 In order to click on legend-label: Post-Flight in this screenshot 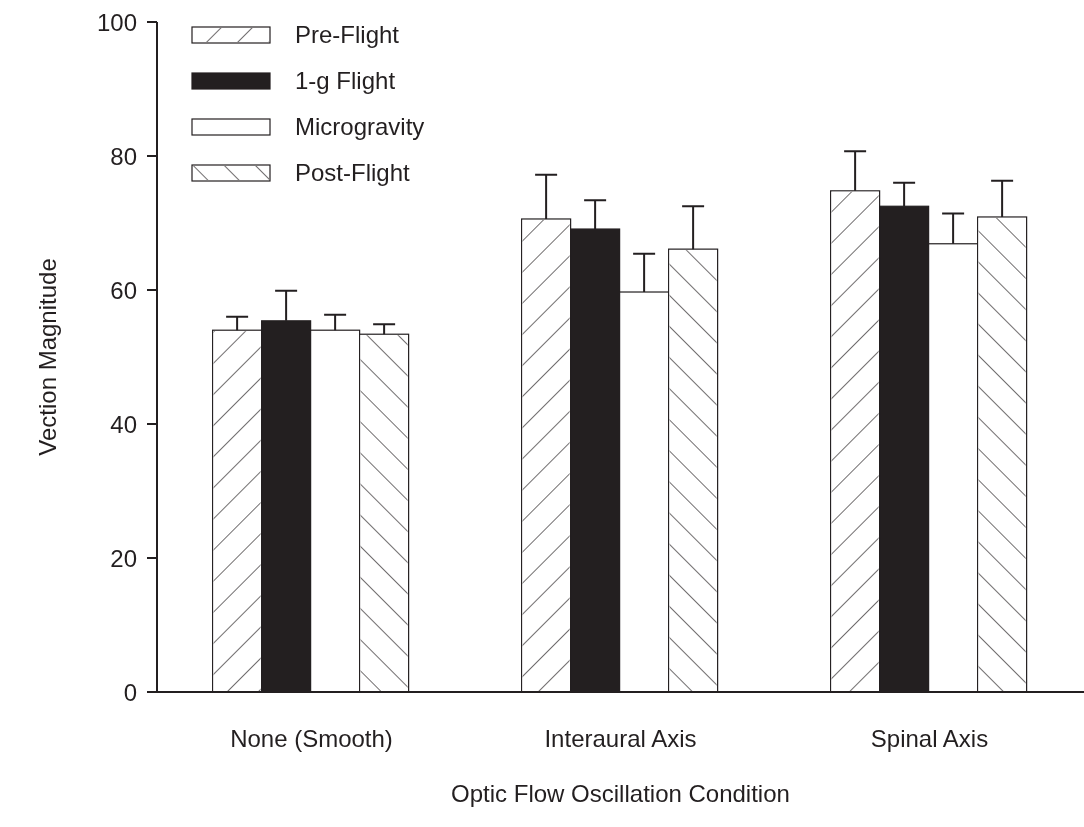, I will do `click(352, 173)`.